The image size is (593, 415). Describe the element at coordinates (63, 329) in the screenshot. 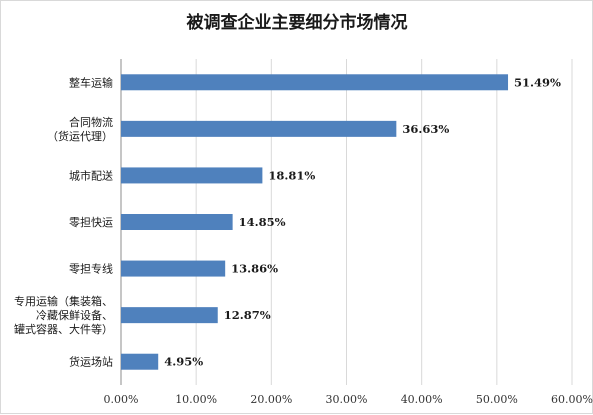

I see `category-label: 罐式容器、大件等）` at that location.